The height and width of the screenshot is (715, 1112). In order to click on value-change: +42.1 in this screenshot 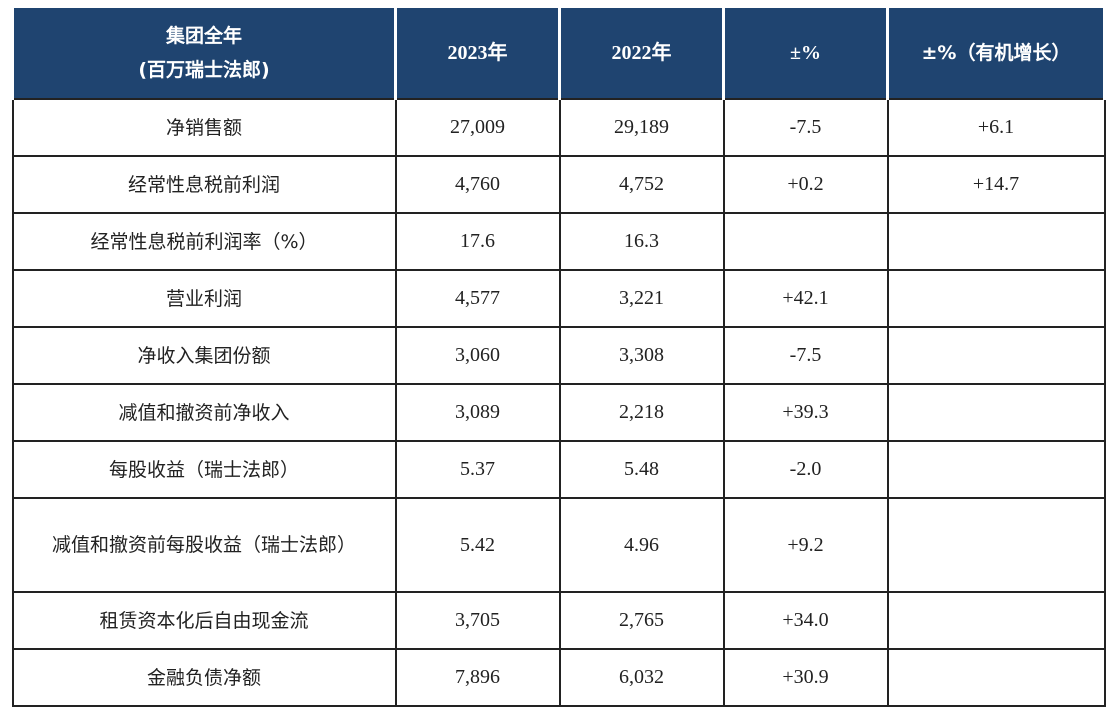, I will do `click(805, 298)`.